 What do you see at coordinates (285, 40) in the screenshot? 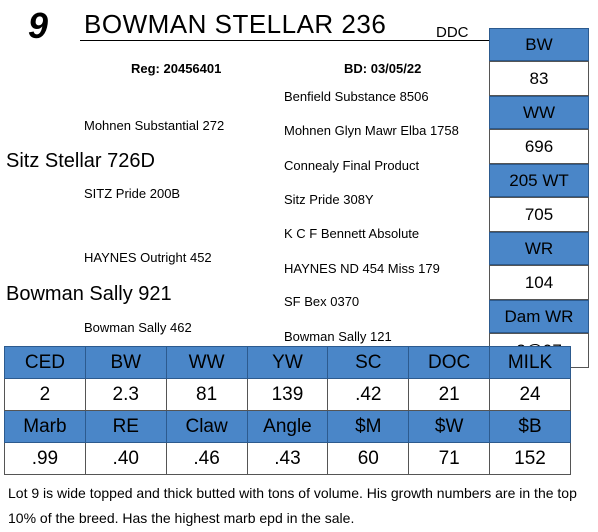
I see `title-underline` at bounding box center [285, 40].